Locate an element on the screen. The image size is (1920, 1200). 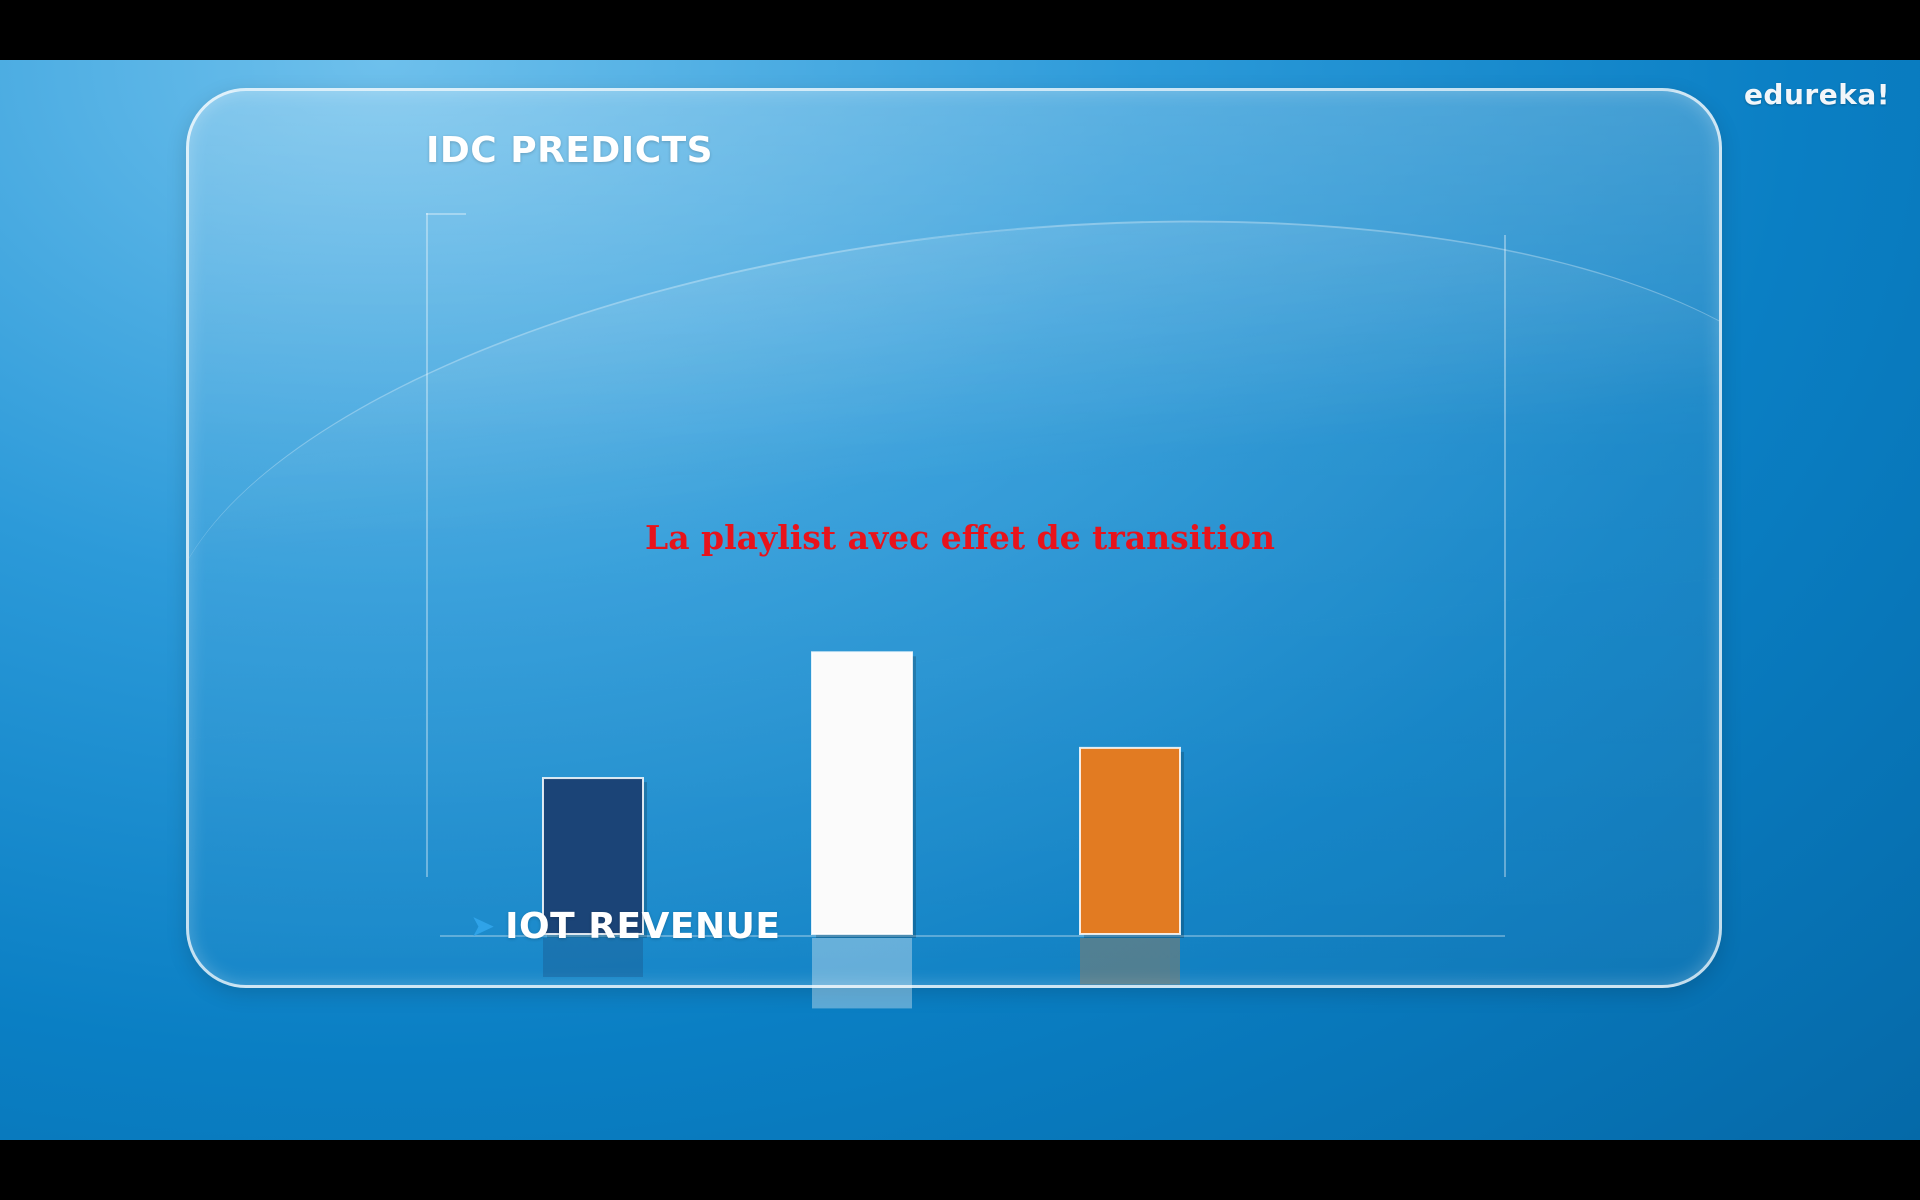
chart-frame-right is located at coordinates (1505, 556).